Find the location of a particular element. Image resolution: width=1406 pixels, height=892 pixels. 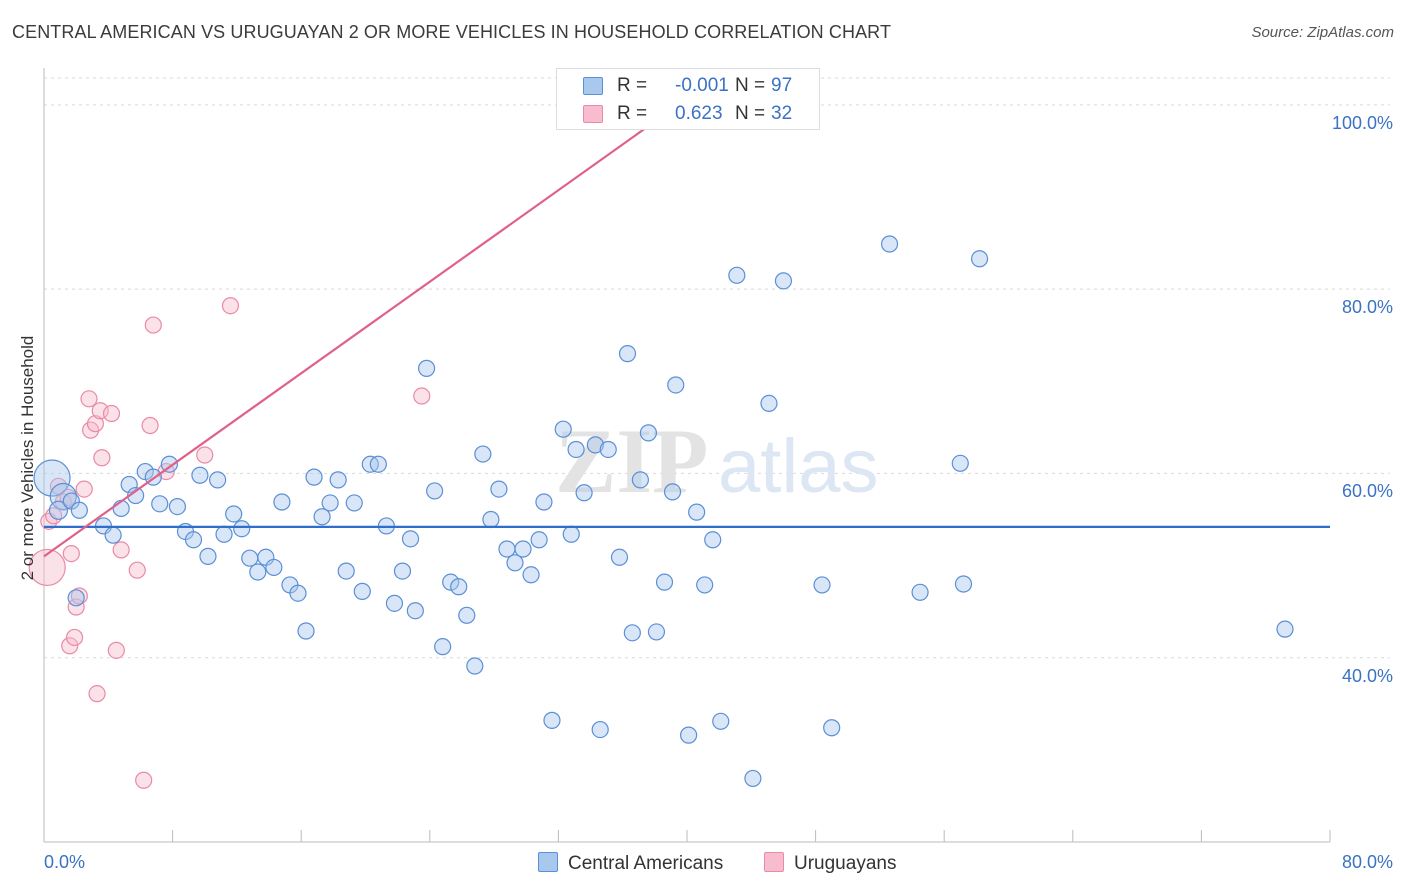

watermark-zipatlas: ZIP atlas is located at coordinates (717, 461).